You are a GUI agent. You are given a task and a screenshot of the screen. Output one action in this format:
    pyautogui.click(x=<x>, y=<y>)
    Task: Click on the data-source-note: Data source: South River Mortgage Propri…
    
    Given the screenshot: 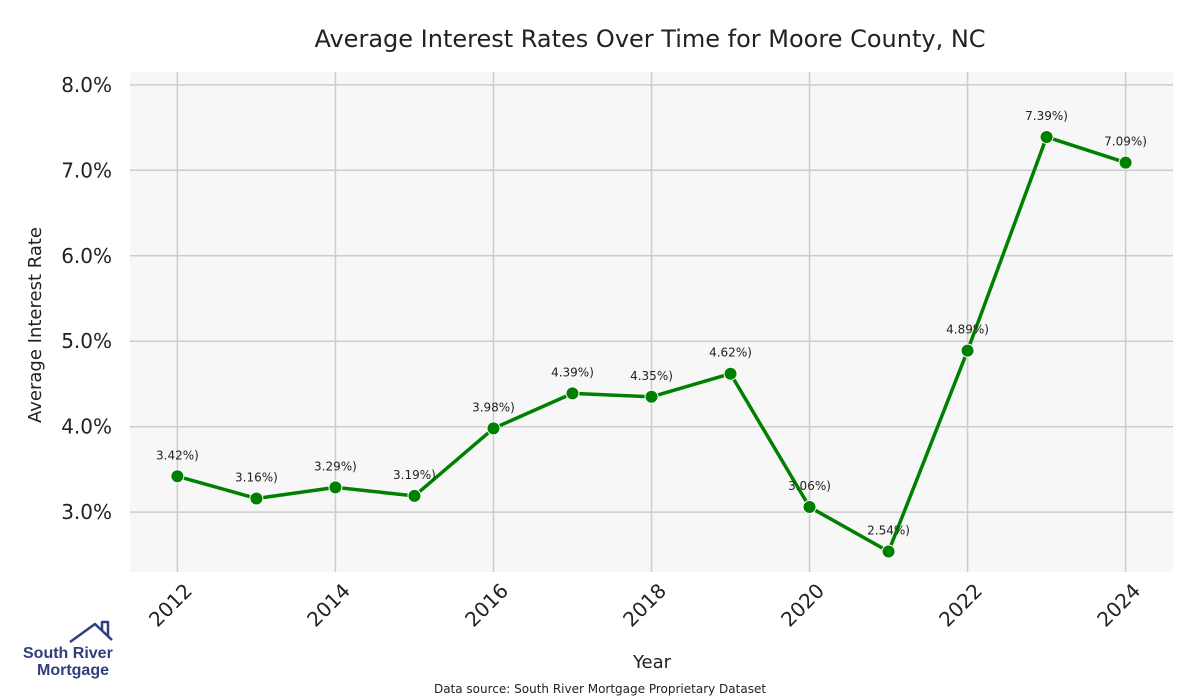 What is the action you would take?
    pyautogui.click(x=600, y=689)
    